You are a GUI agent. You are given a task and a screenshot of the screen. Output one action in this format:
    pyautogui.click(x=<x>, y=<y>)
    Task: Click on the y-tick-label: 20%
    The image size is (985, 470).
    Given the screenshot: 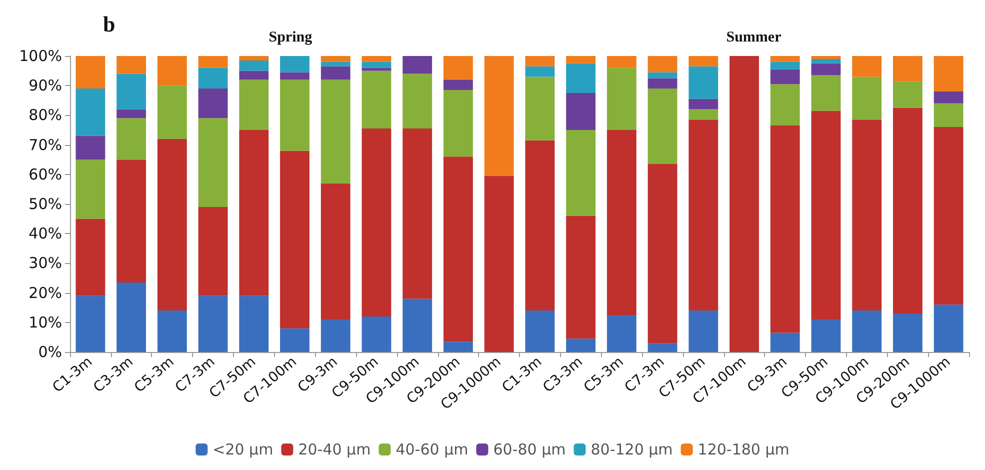 What is the action you would take?
    pyautogui.click(x=45, y=293)
    